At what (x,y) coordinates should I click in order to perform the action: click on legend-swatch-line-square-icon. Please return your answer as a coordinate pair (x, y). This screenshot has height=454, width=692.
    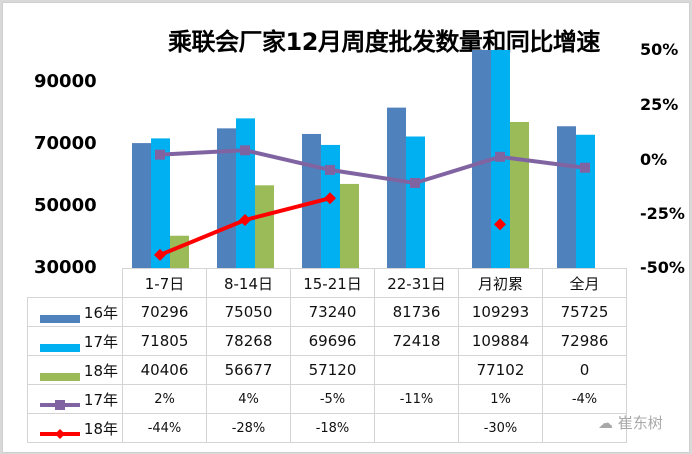
    Looking at the image, I should click on (59, 403).